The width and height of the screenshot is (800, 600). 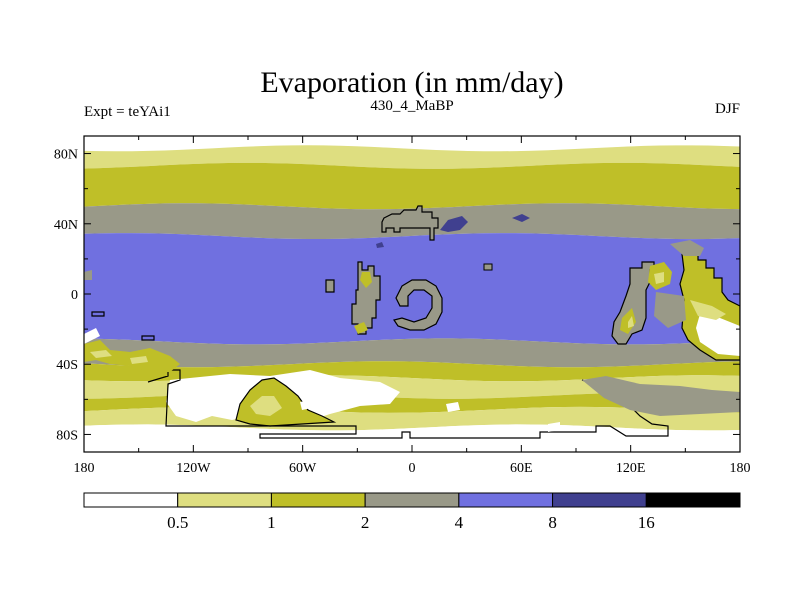 What do you see at coordinates (366, 280) in the screenshot?
I see `central-yellow-patch` at bounding box center [366, 280].